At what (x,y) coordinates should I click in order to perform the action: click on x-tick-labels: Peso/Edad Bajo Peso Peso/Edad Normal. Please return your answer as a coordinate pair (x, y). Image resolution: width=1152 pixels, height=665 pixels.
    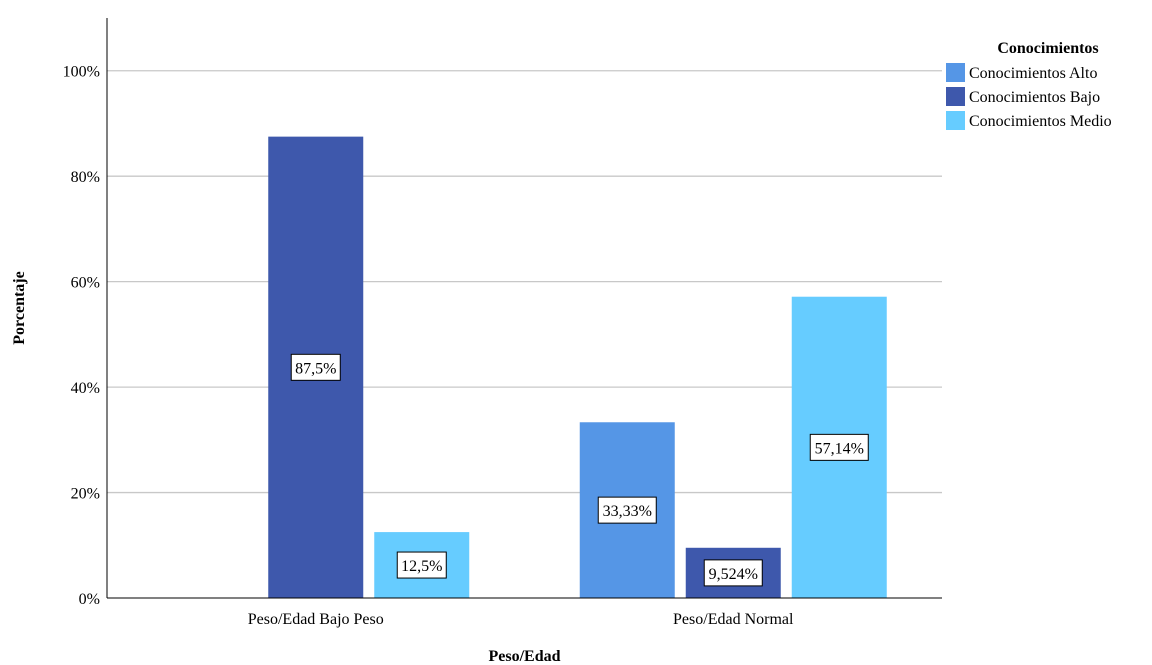
    Looking at the image, I should click on (521, 619).